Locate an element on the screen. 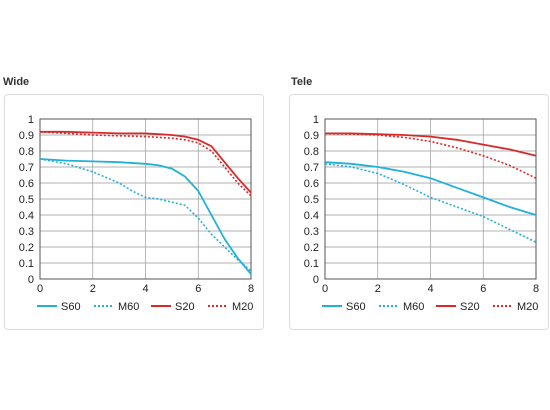 The width and height of the screenshot is (550, 410). panel-title-wide: Wide is located at coordinates (16, 82).